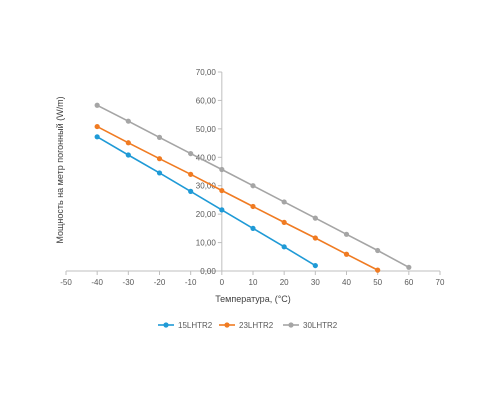 This screenshot has width=500, height=405. I want to click on x-tick-label: 40, so click(346, 282).